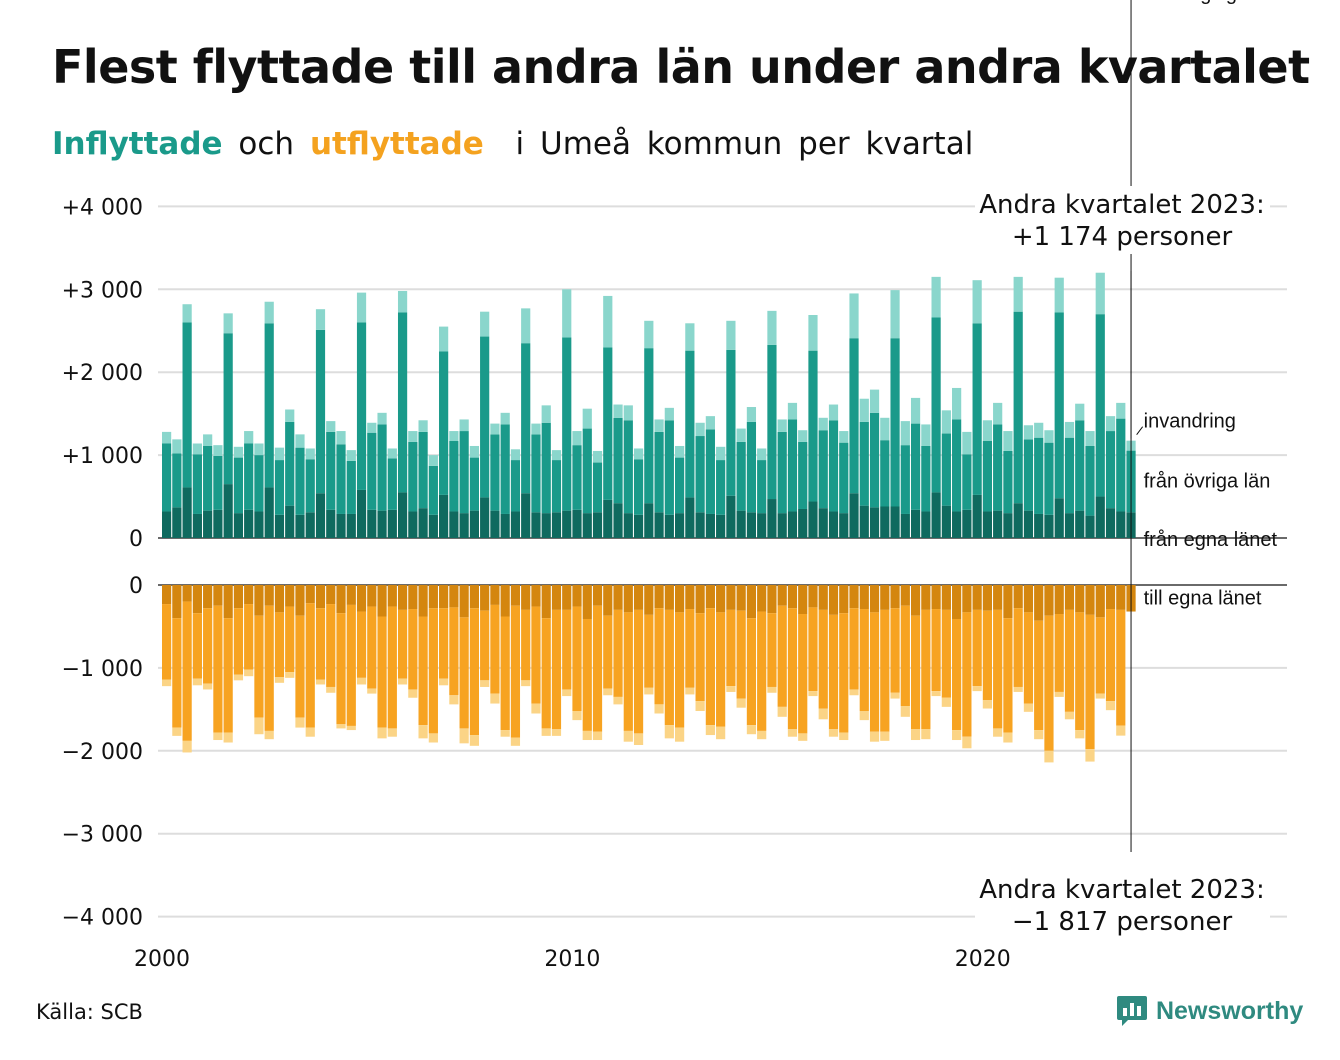  I want to click on annotation-bottom-line2: −1 817 personer, so click(1122, 922).